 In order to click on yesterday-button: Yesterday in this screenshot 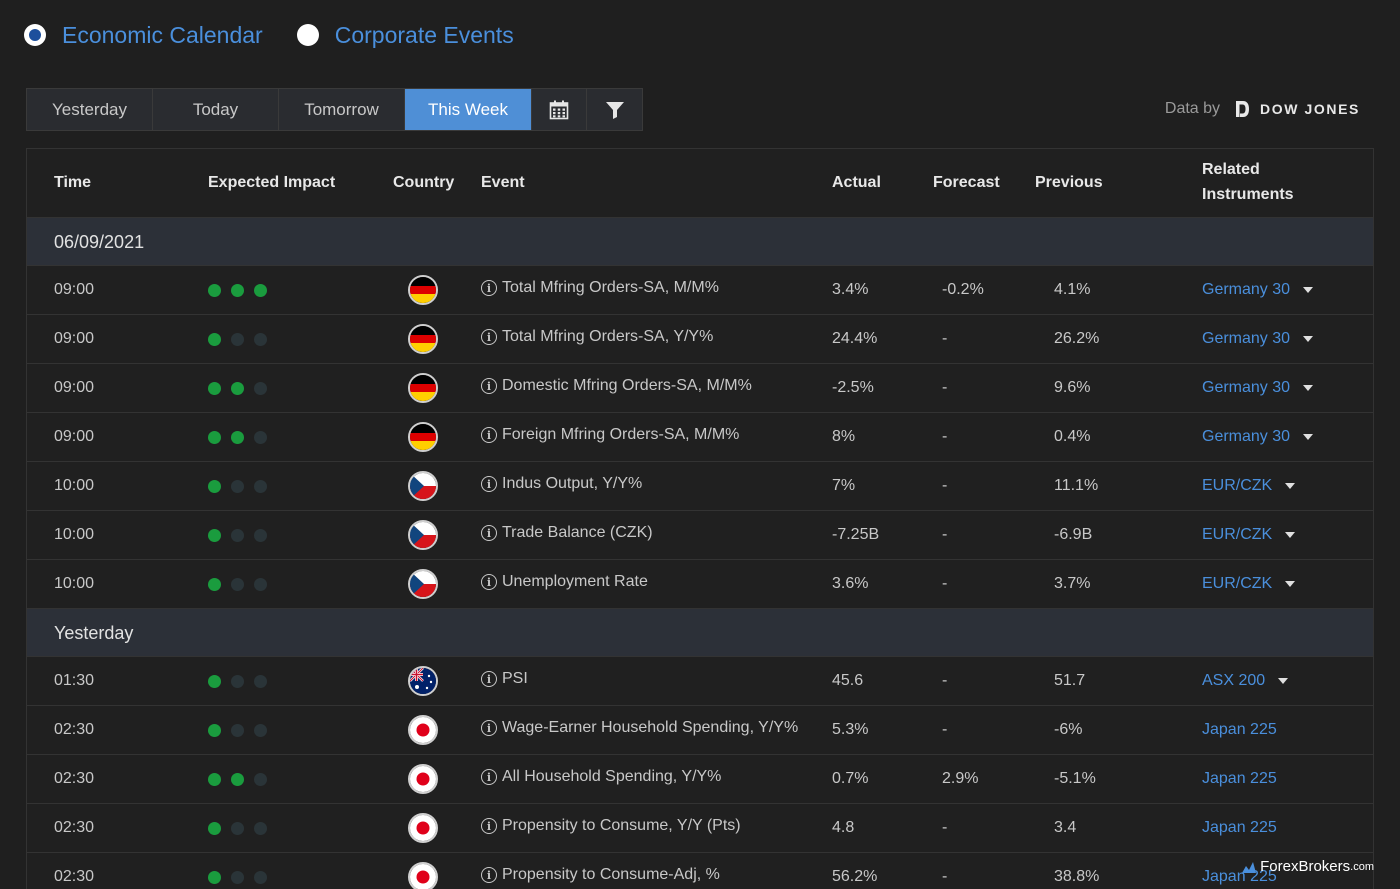, I will do `click(90, 109)`.